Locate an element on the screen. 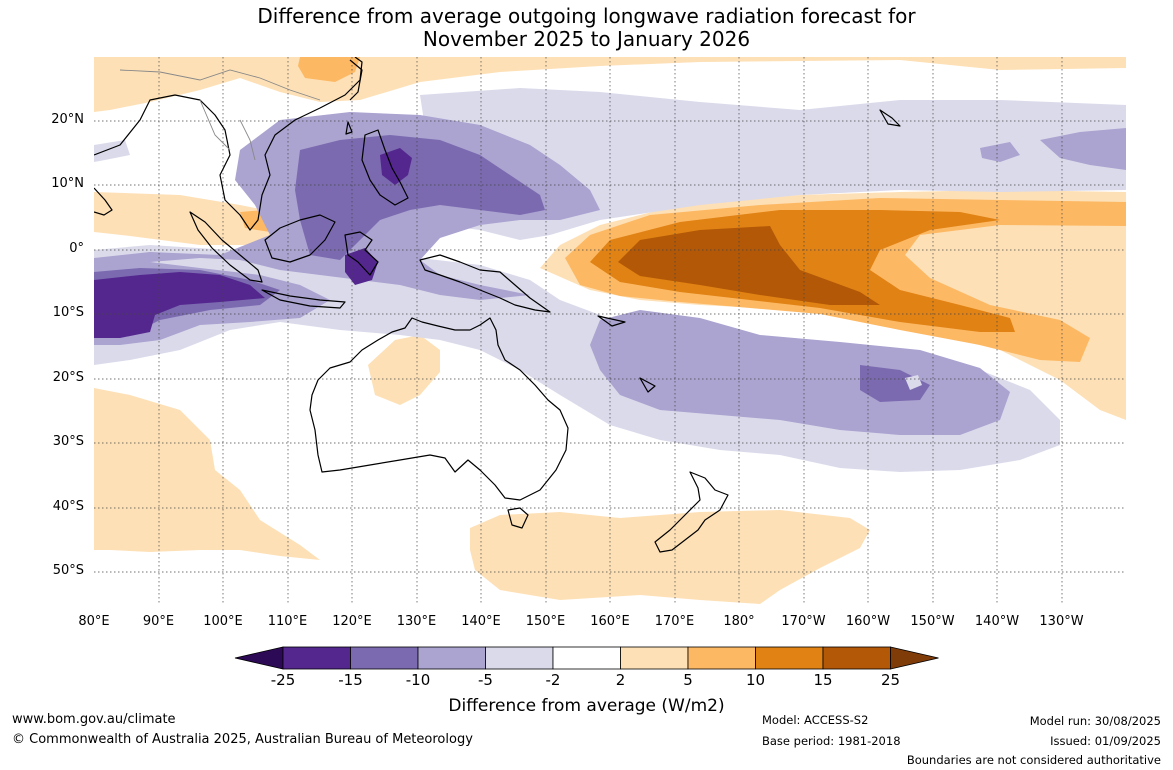 The width and height of the screenshot is (1173, 770). website-link: www.bom.gov.au/climate is located at coordinates (94, 719).